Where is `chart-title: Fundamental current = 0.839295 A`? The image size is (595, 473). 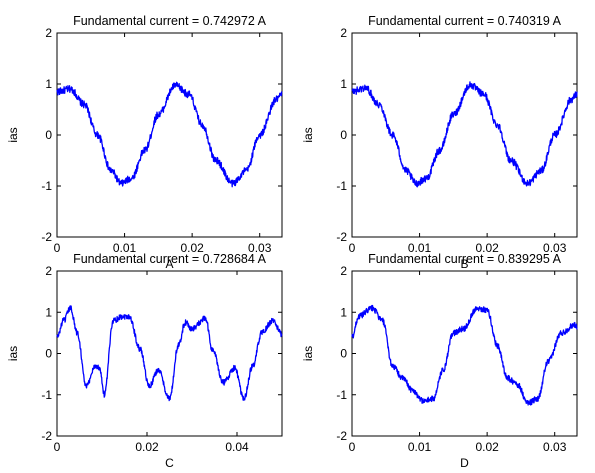
chart-title: Fundamental current = 0.839295 A is located at coordinates (465, 259).